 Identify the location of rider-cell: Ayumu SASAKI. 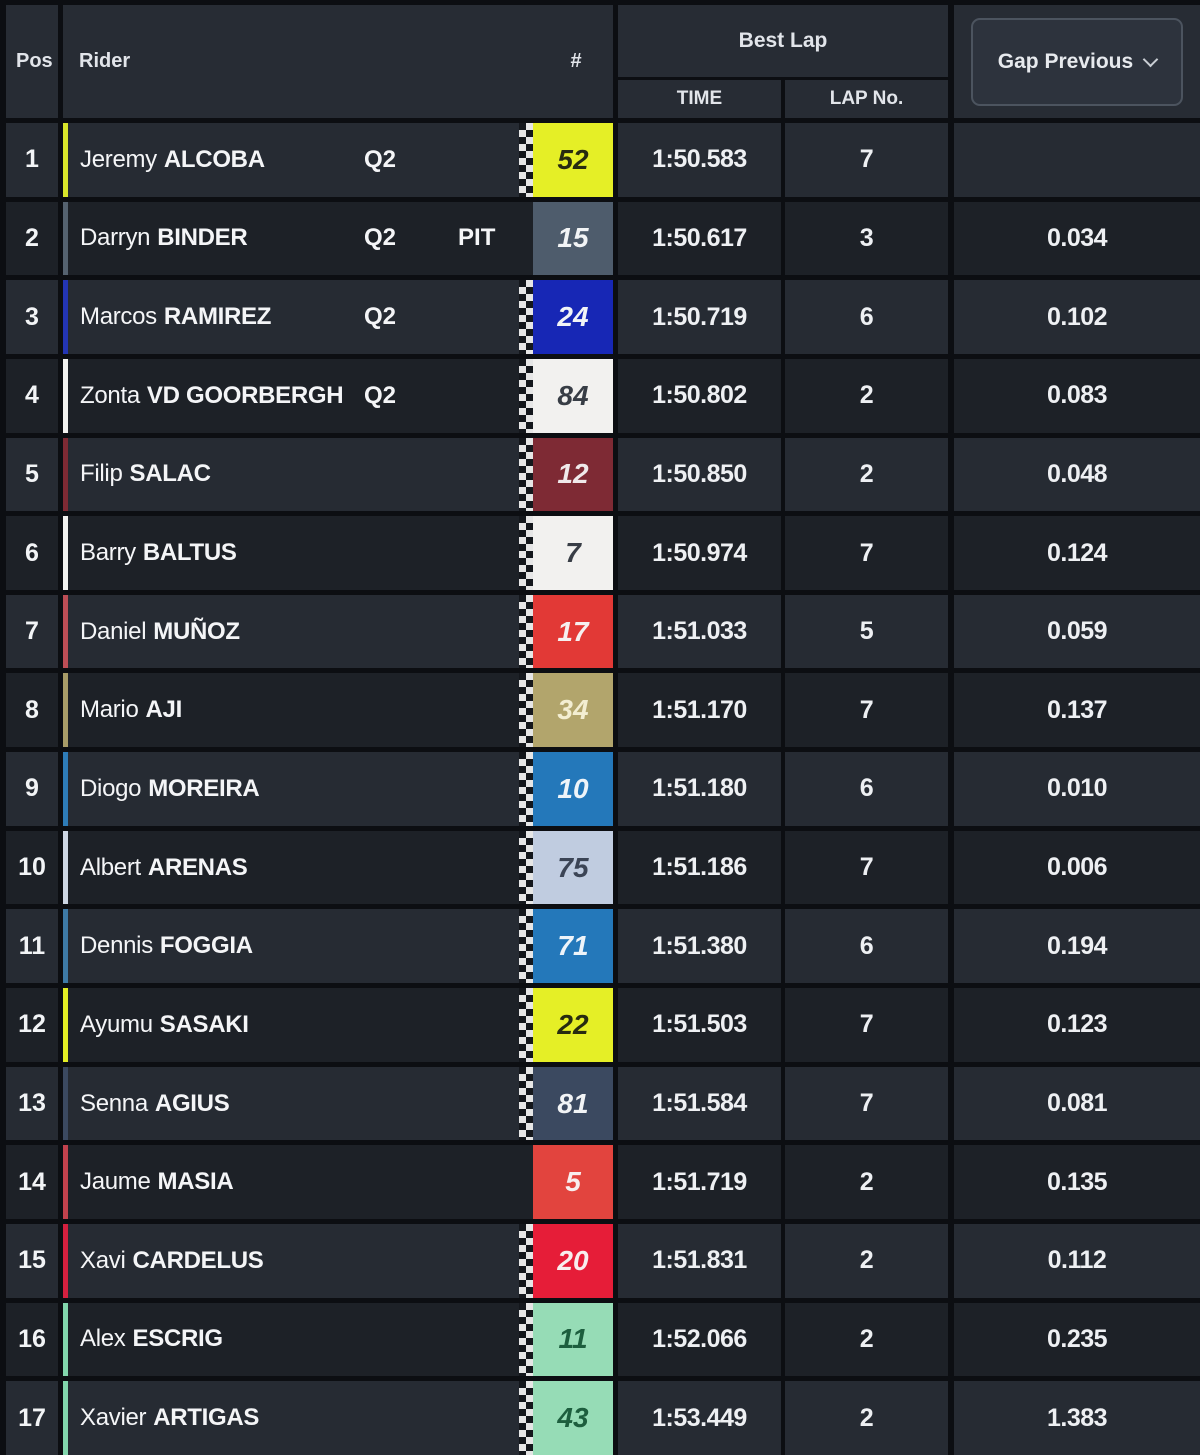
(288, 1025).